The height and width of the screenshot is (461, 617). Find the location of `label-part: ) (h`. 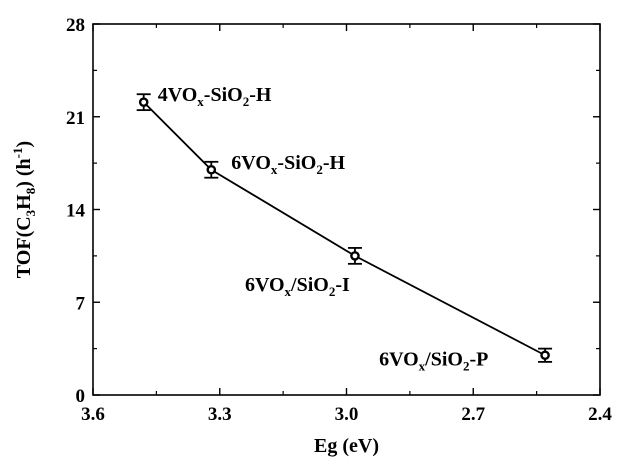

label-part: ) (h is located at coordinates (24, 172).